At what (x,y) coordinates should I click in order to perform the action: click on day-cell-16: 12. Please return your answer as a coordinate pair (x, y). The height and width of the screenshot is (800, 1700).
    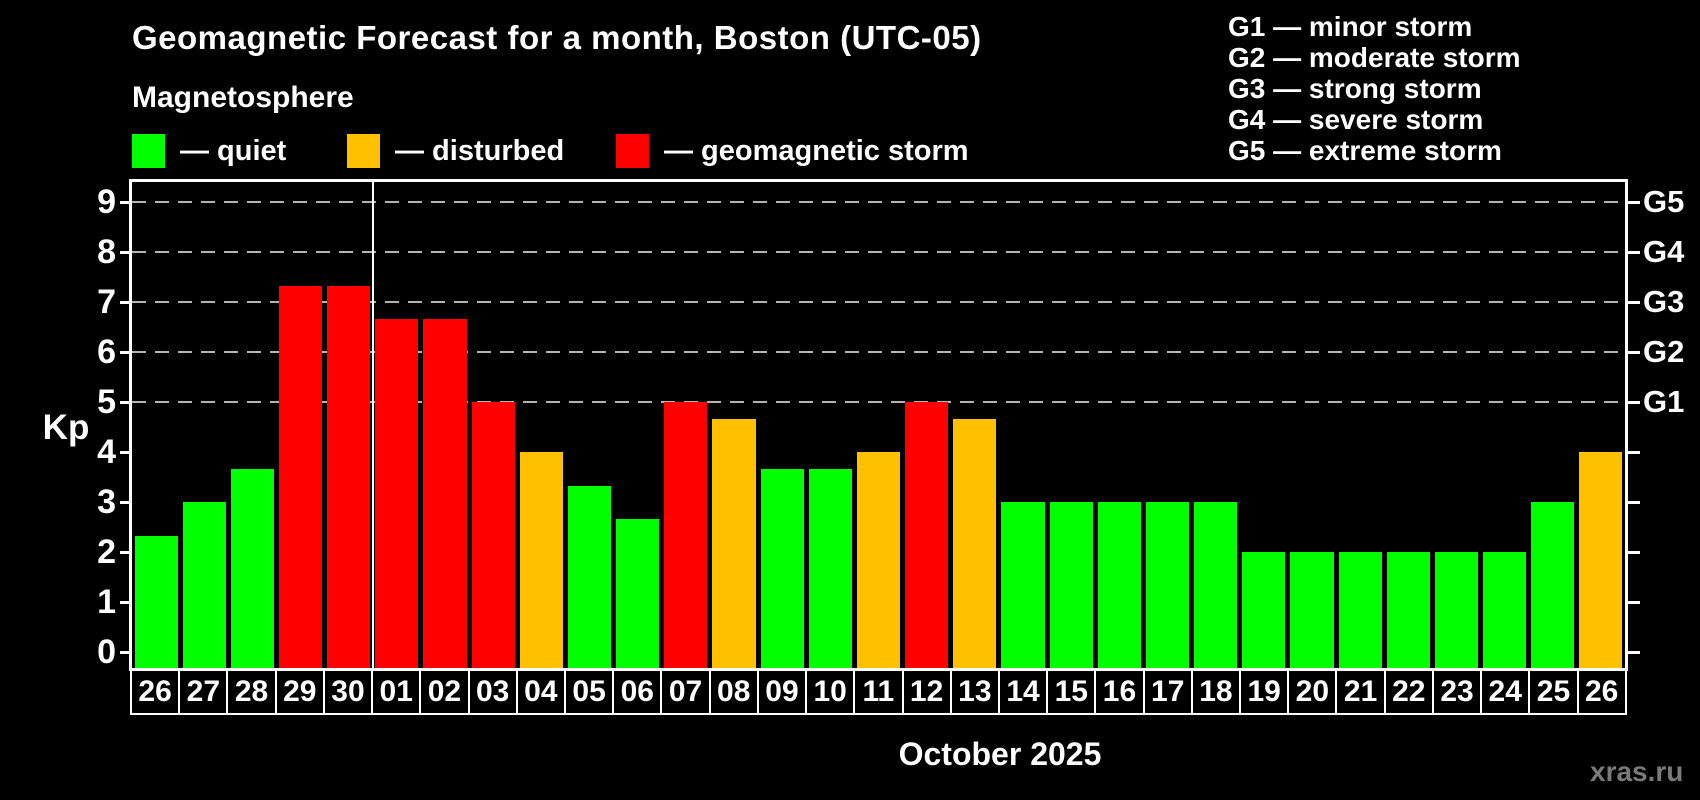
    Looking at the image, I should click on (926, 691).